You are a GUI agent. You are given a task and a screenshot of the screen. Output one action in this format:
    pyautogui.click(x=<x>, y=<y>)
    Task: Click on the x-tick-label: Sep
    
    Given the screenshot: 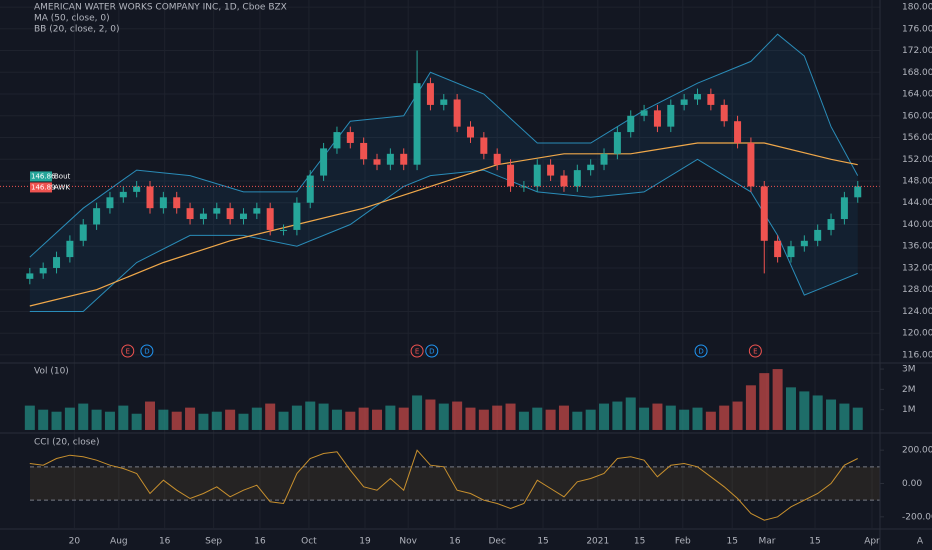 What is the action you would take?
    pyautogui.click(x=213, y=542)
    